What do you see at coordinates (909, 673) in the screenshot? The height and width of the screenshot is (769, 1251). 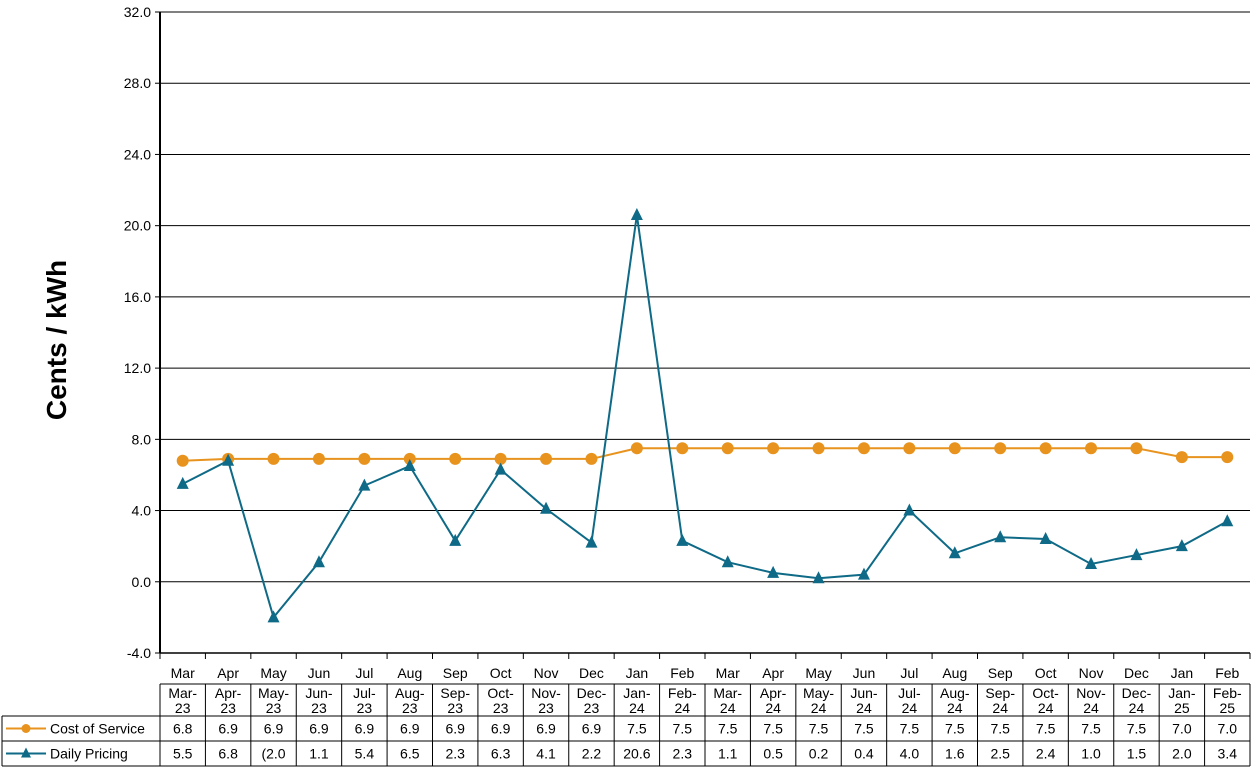 I see `x-category-label: Jul` at bounding box center [909, 673].